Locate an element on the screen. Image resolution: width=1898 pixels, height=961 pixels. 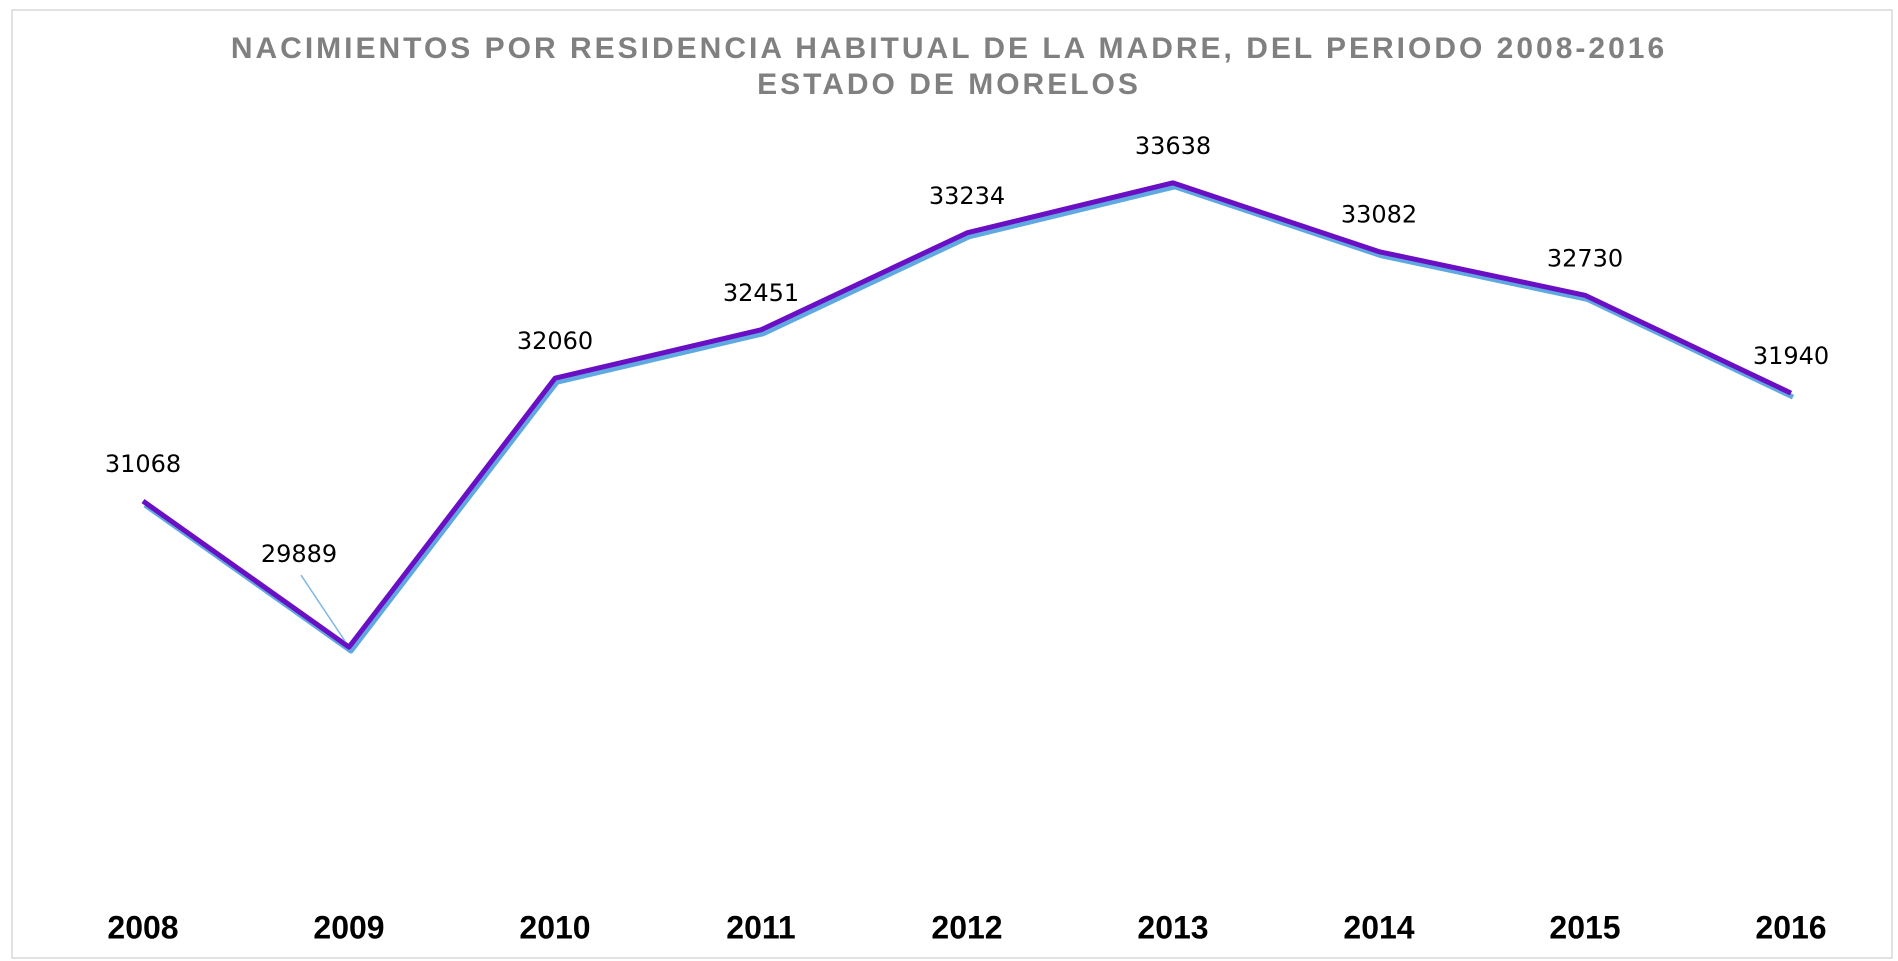
x-tick-label: 2012 is located at coordinates (966, 927).